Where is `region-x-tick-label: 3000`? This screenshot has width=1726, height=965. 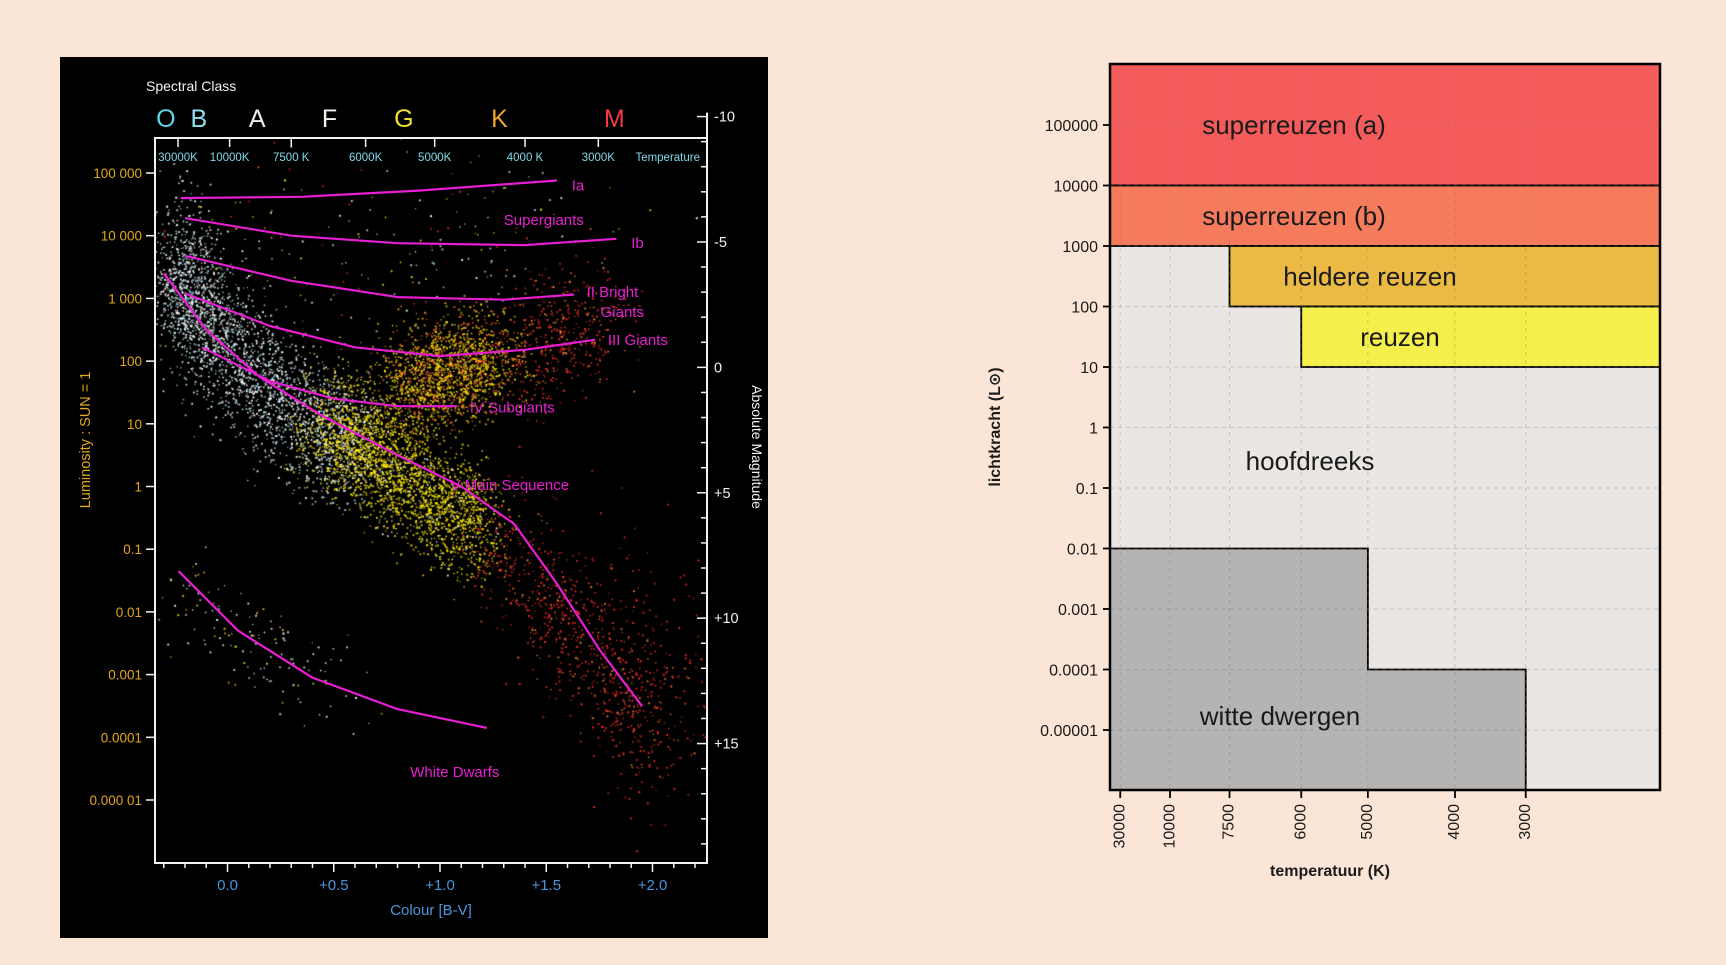 region-x-tick-label: 3000 is located at coordinates (1525, 822).